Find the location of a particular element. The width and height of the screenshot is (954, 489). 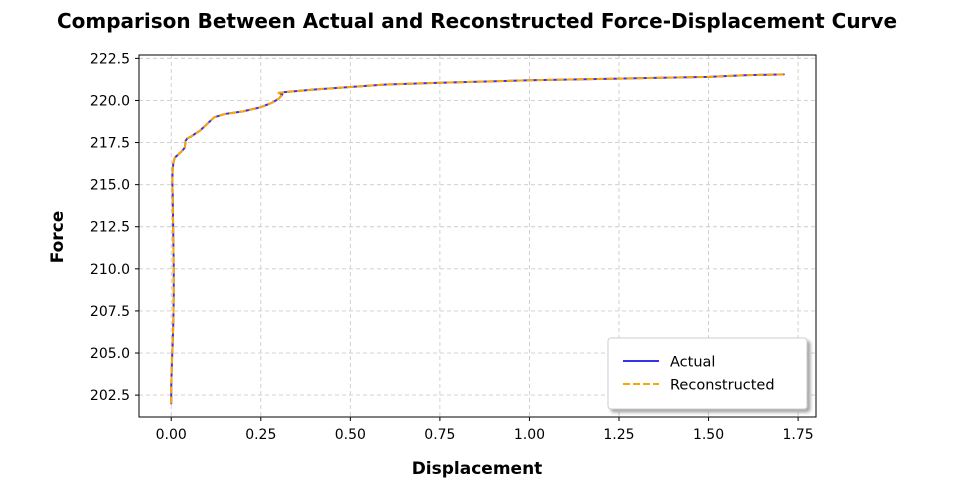

y-axis-label: Force is located at coordinates (58, 237).